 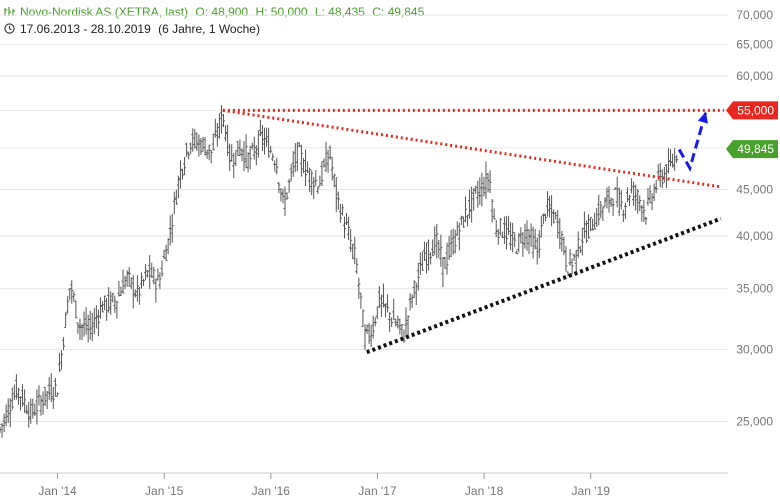 I want to click on bar-chart-icon, so click(x=9, y=11).